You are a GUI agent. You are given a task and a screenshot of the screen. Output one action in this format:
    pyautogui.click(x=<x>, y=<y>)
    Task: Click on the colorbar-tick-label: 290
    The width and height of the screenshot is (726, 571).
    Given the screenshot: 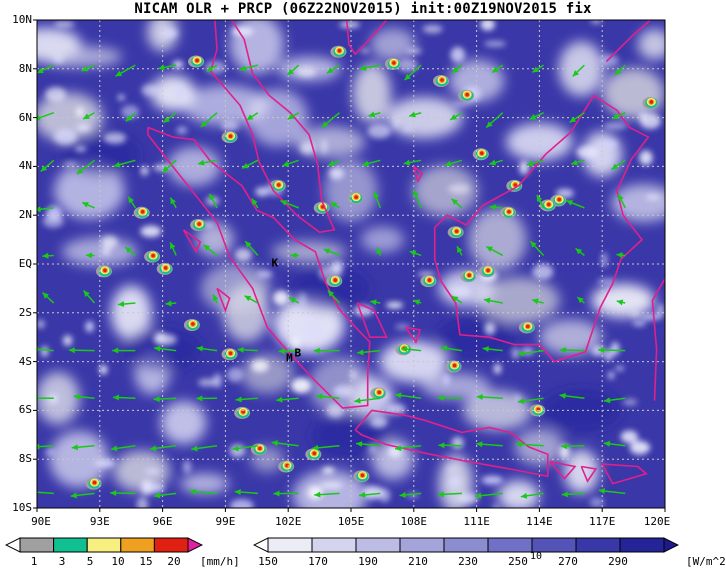 What is the action you would take?
    pyautogui.click(x=618, y=561)
    